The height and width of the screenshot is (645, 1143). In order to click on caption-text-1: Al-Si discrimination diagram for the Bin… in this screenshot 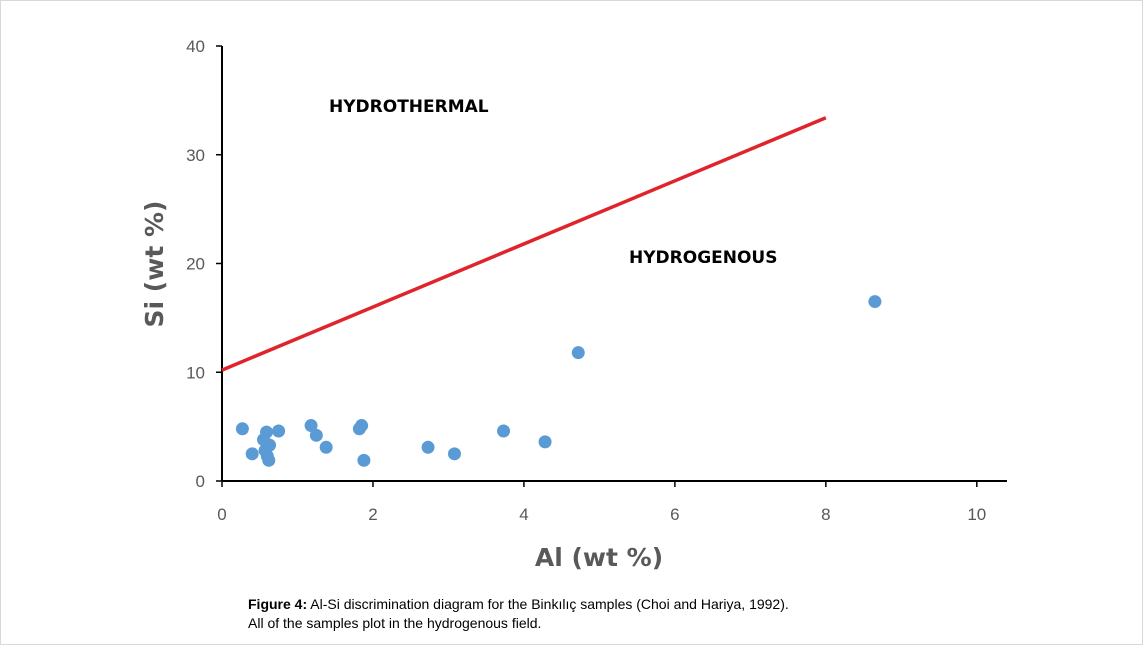, I will do `click(548, 604)`.